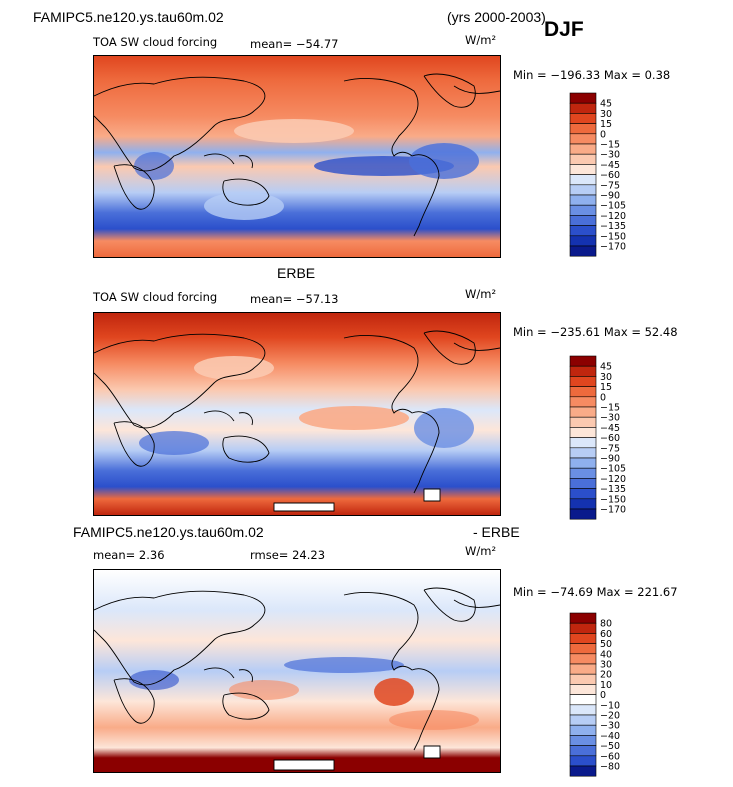  I want to click on panel2-minmax: Min = −235.61 Max = 52.48, so click(595, 332).